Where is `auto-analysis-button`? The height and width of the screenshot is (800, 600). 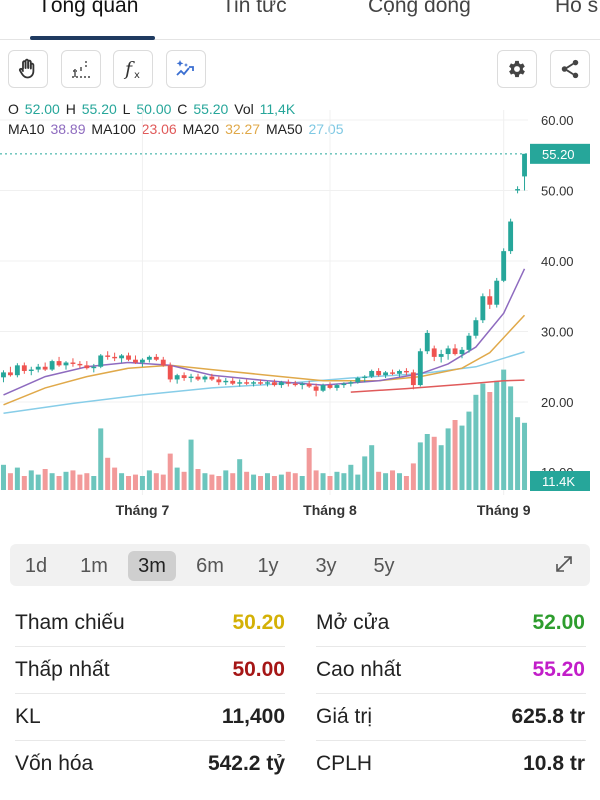 auto-analysis-button is located at coordinates (186, 69).